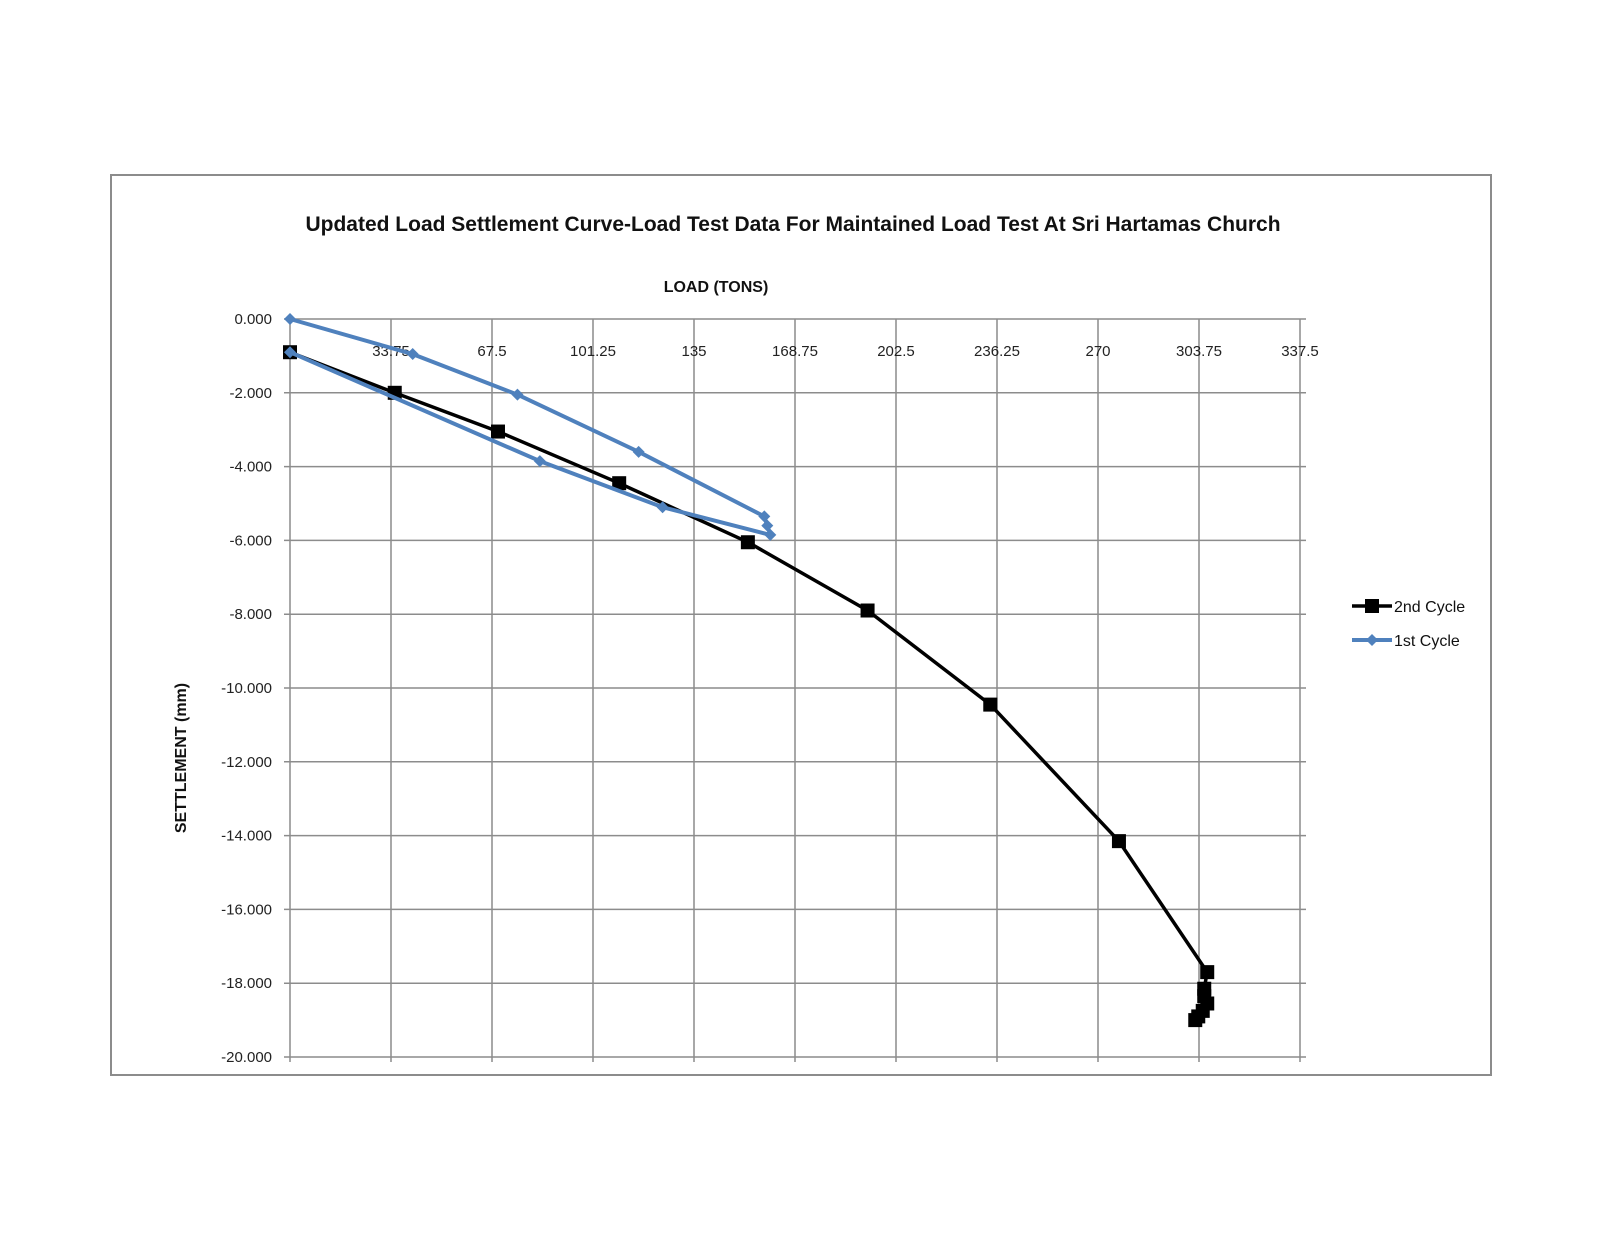 The width and height of the screenshot is (1600, 1236). Describe the element at coordinates (246, 983) in the screenshot. I see `y-tick-label: -18.000` at that location.